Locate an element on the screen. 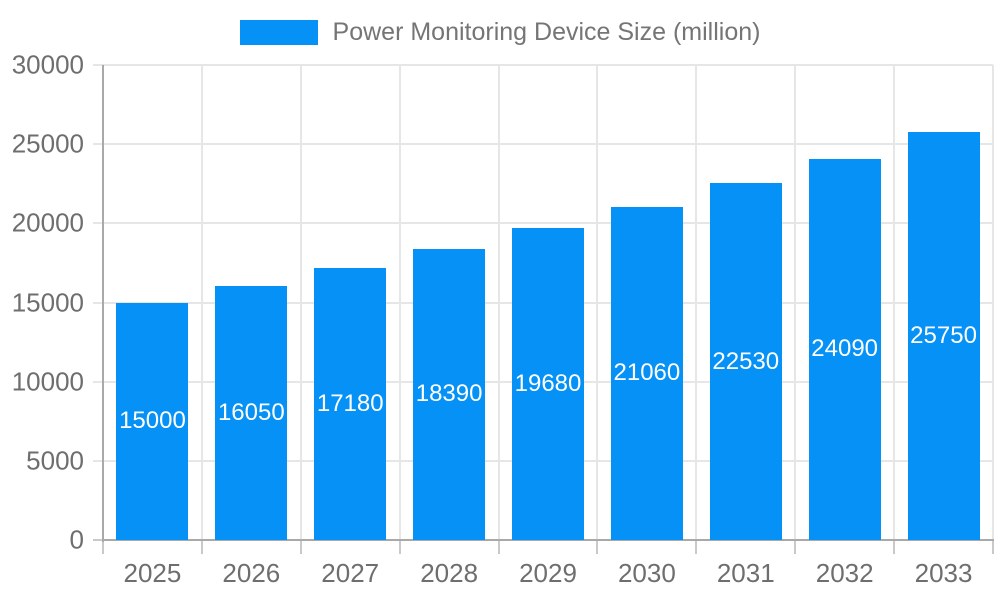 Image resolution: width=1000 pixels, height=600 pixels. x-tick-label: 2026 is located at coordinates (251, 573).